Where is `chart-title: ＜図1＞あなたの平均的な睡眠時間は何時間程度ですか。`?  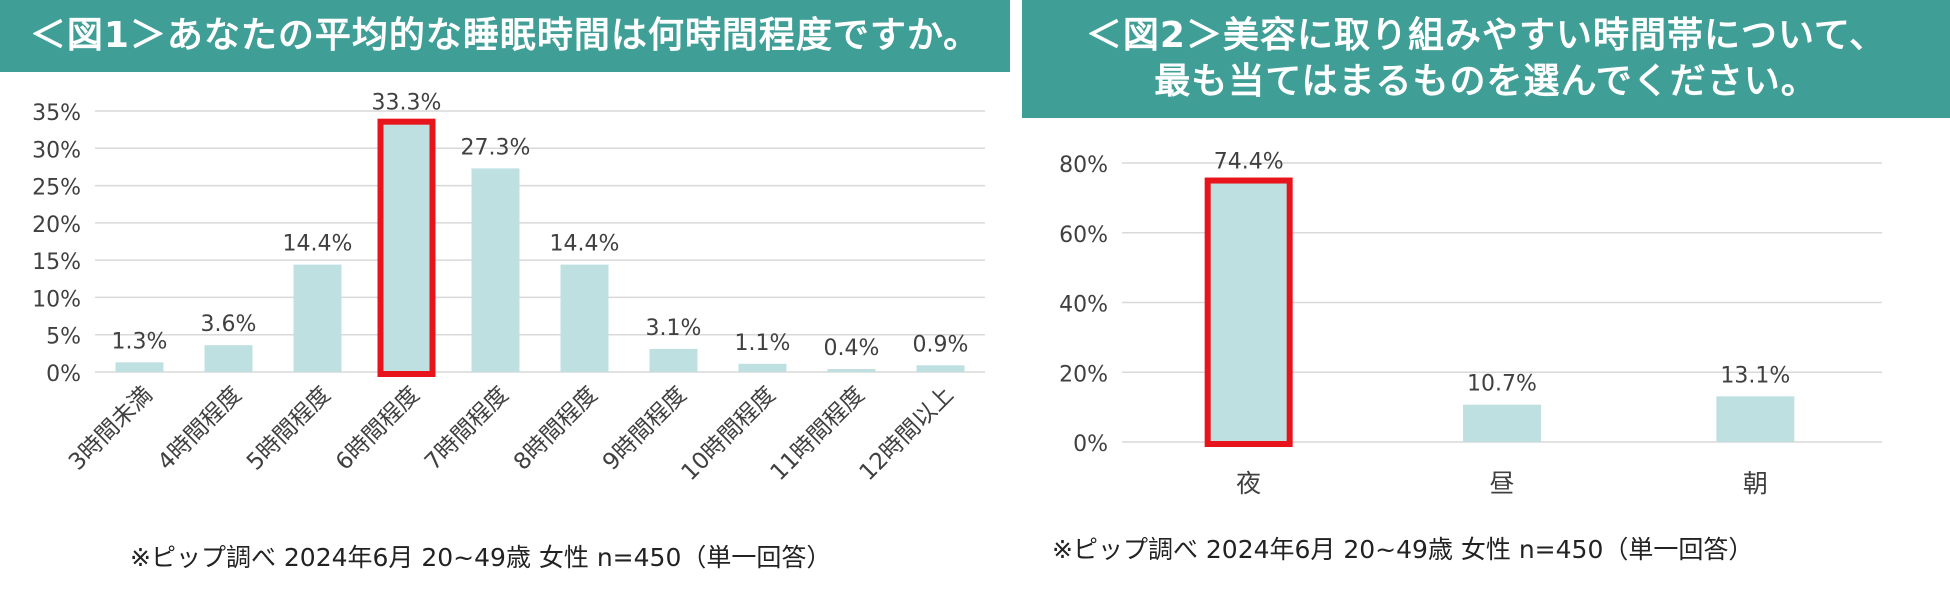 chart-title: ＜図1＞あなたの平均的な睡眠時間は何時間程度ですか。 is located at coordinates (505, 36).